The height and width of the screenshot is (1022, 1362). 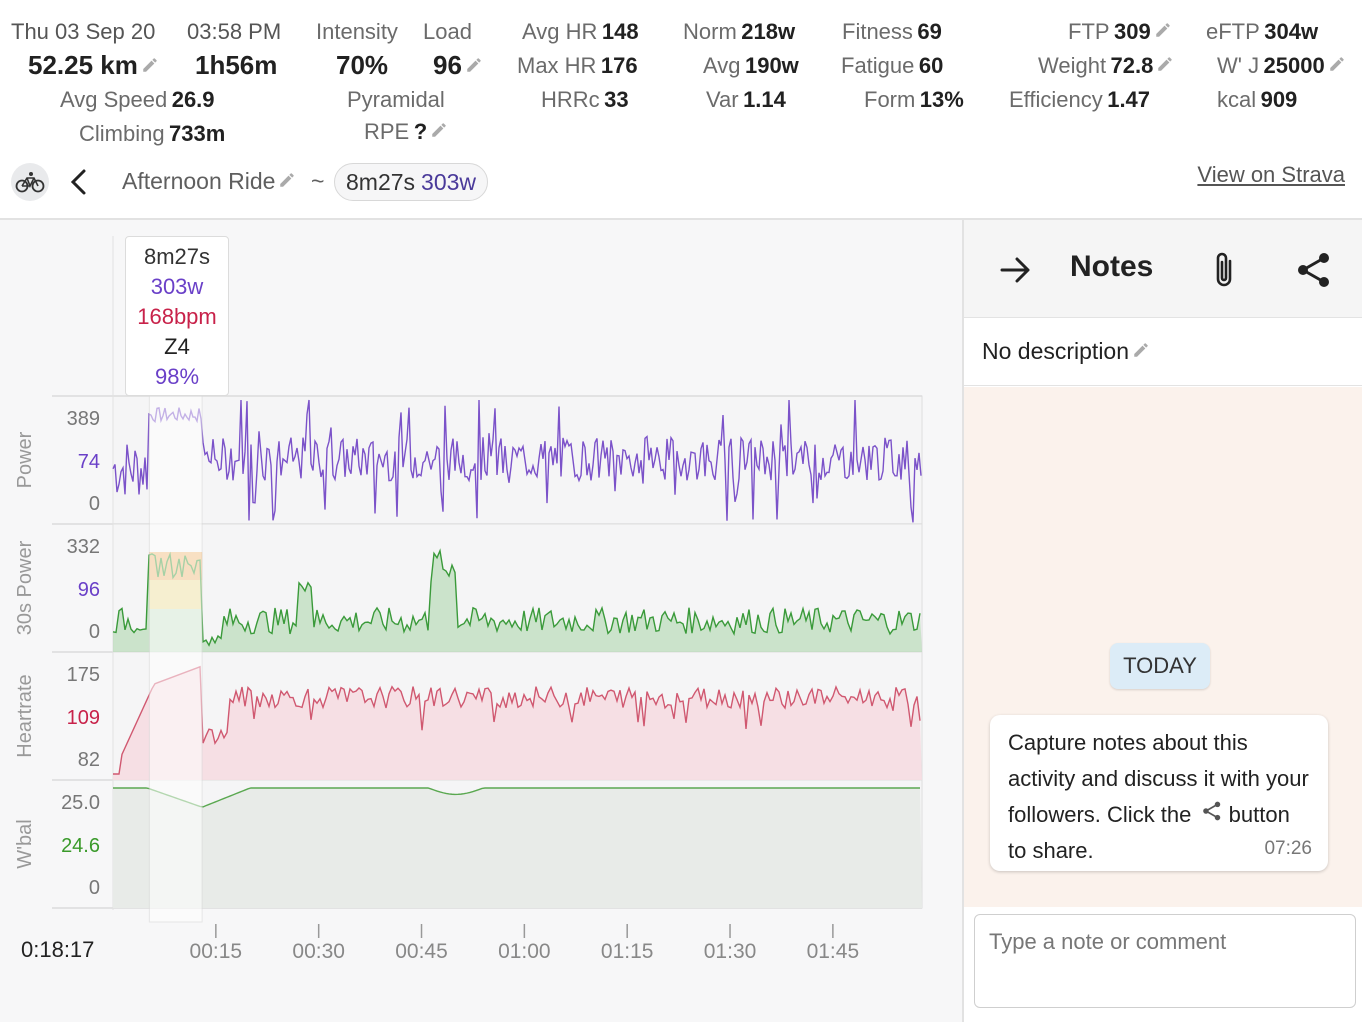 What do you see at coordinates (710, 31) in the screenshot?
I see `norm-label: Norm` at bounding box center [710, 31].